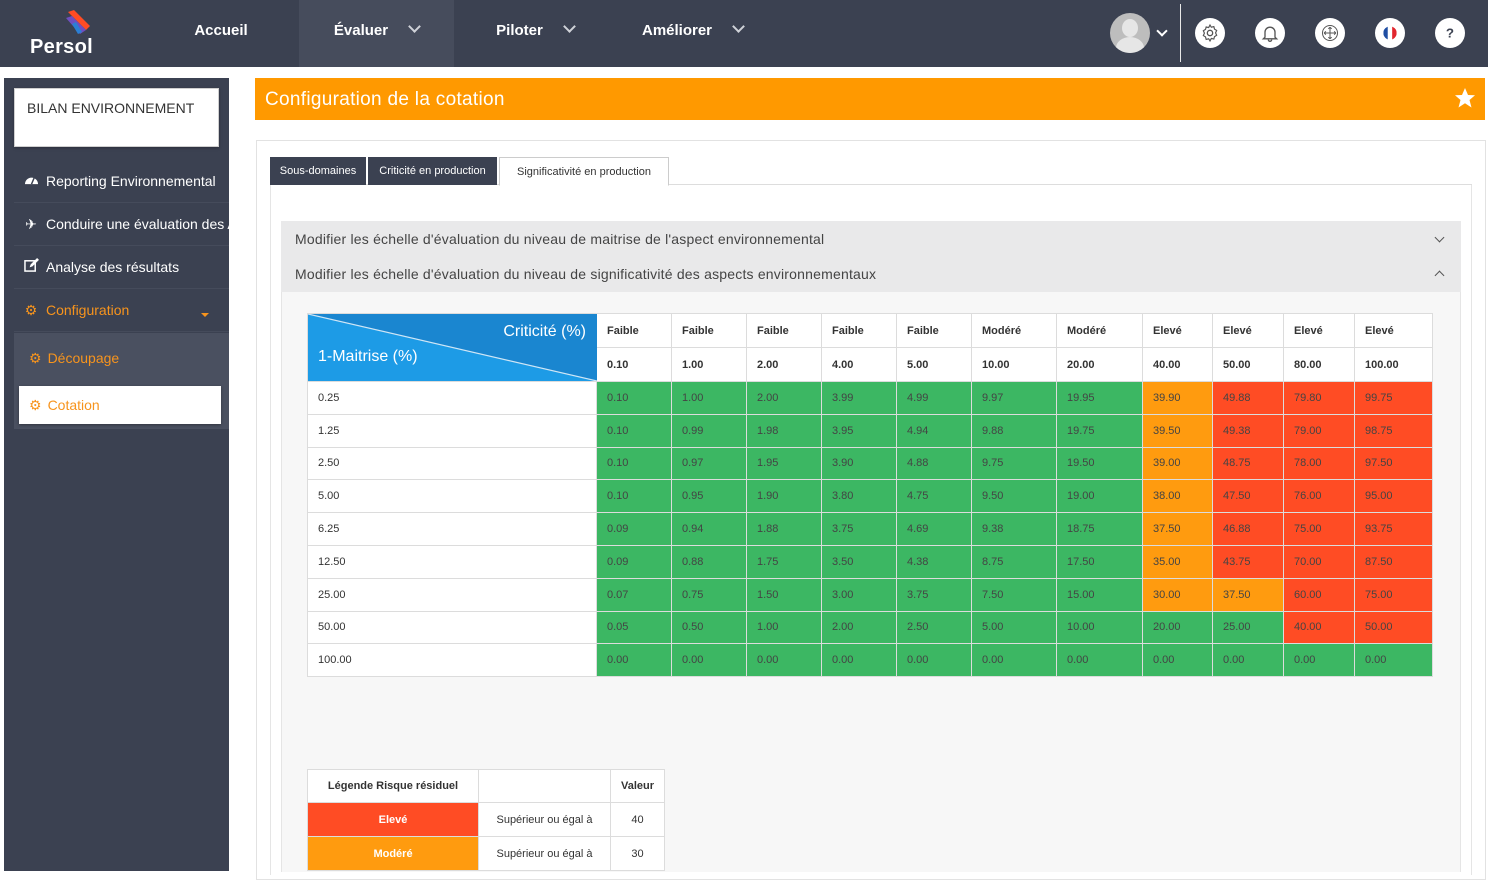  Describe the element at coordinates (934, 398) in the screenshot. I see `matrix-cell: 4.99` at that location.